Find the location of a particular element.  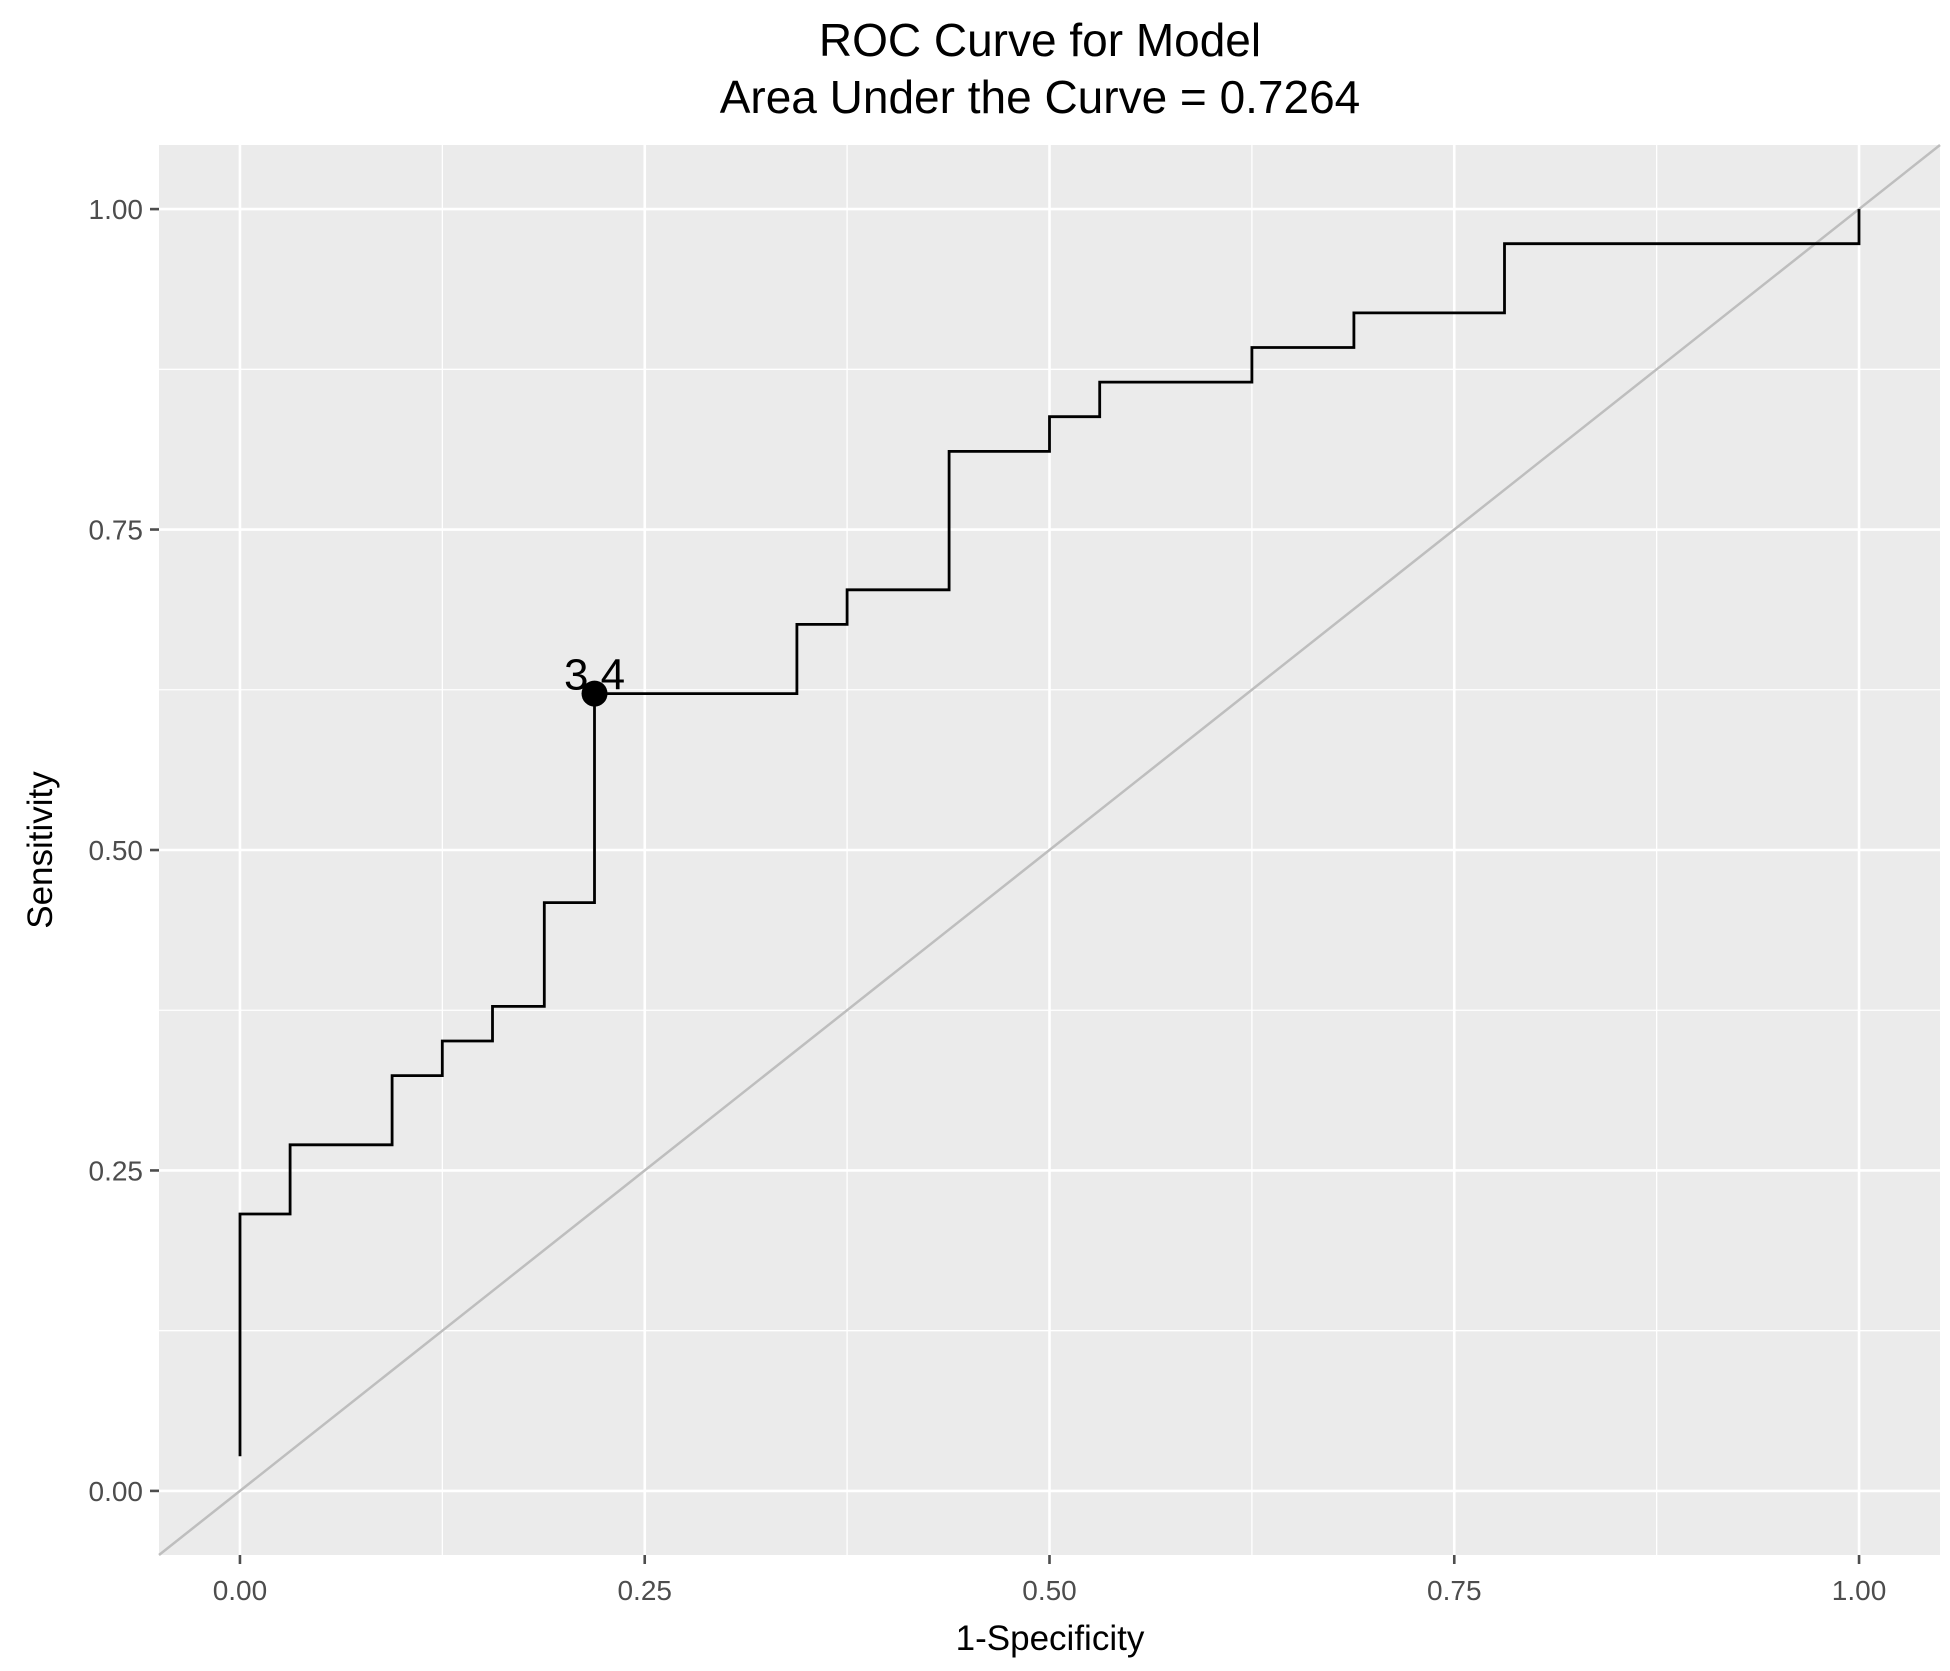

y-tick-label: 1.00 is located at coordinates (116, 209).